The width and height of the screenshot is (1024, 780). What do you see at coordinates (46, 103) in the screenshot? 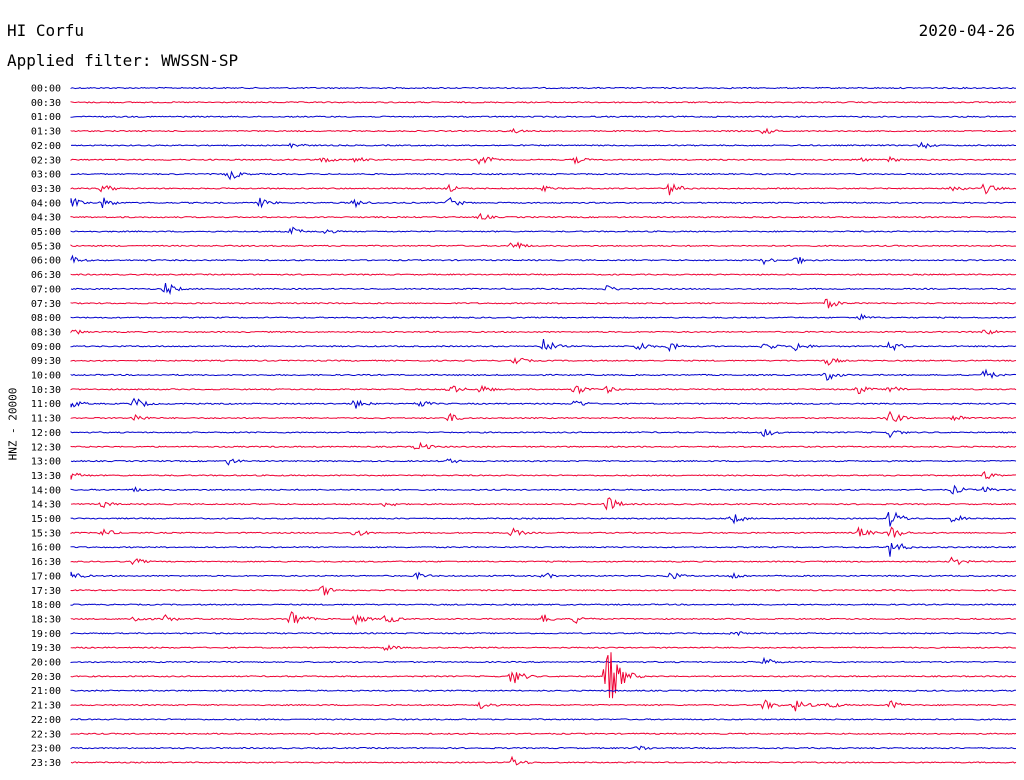
I see `row-time-label: 00:30` at bounding box center [46, 103].